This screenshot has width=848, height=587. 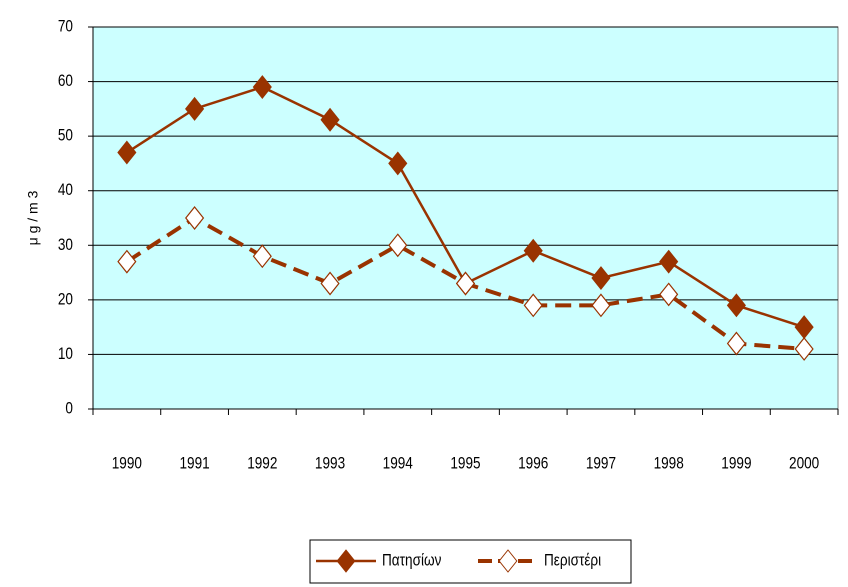 I want to click on y-axis-label: μ g / m 3, so click(x=33, y=217).